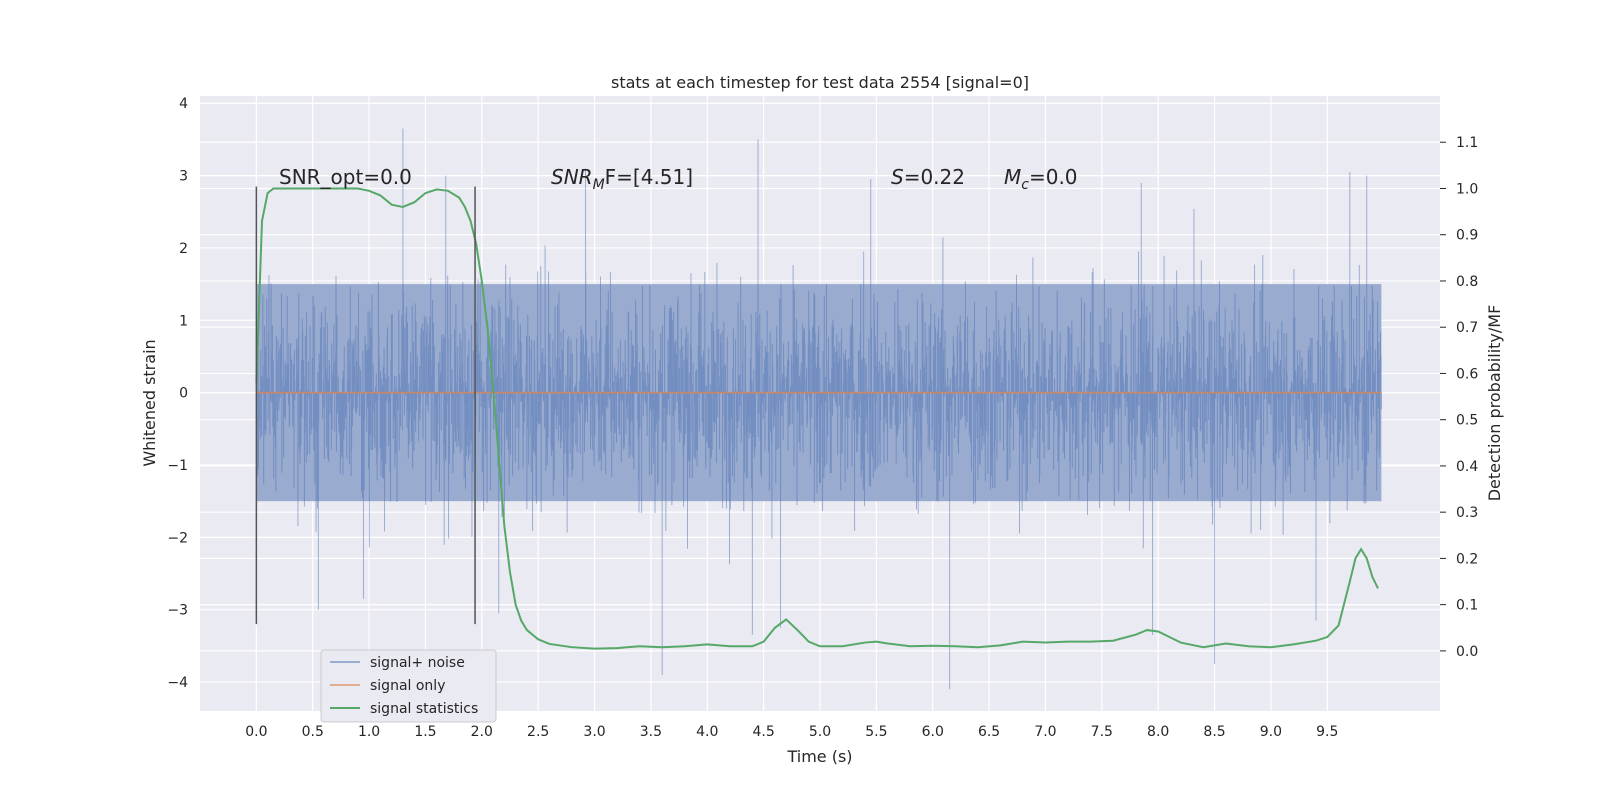 The image size is (1600, 800). I want to click on vertical-markers, so click(365, 405).